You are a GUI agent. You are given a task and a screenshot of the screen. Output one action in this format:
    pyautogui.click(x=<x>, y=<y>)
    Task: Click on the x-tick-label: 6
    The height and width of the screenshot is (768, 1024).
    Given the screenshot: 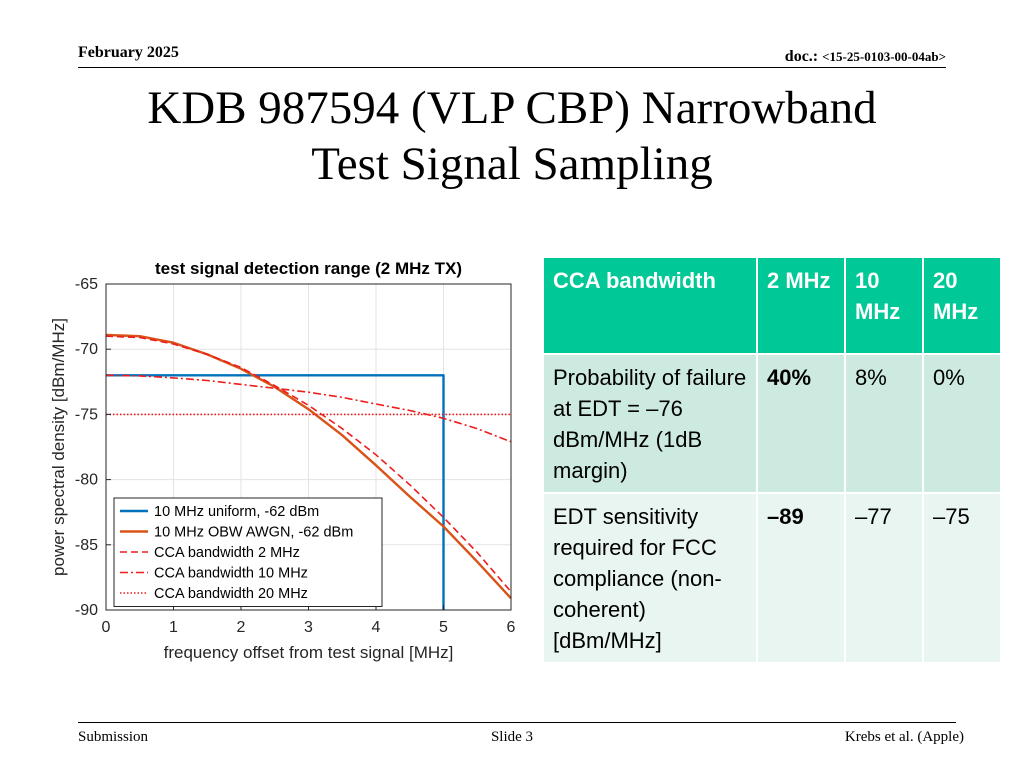 What is the action you would take?
    pyautogui.click(x=511, y=627)
    